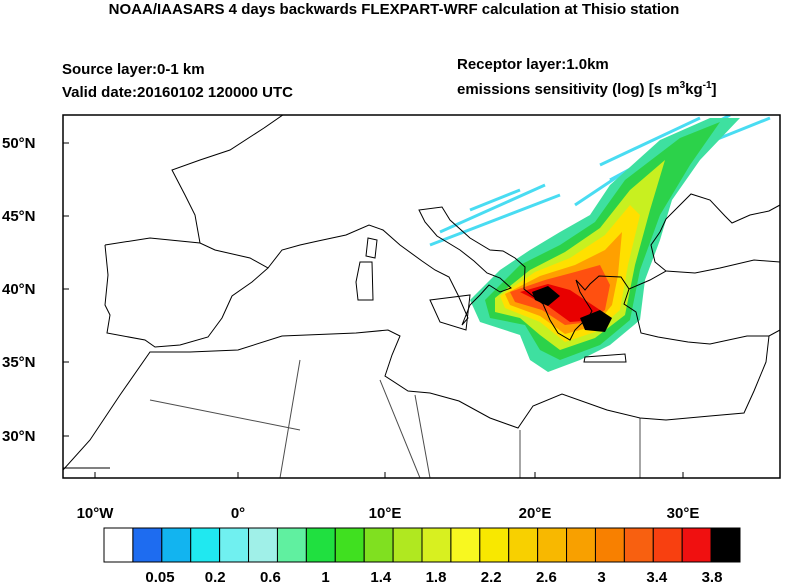 The height and width of the screenshot is (585, 788). What do you see at coordinates (683, 85) in the screenshot?
I see `units-sup: 3` at bounding box center [683, 85].